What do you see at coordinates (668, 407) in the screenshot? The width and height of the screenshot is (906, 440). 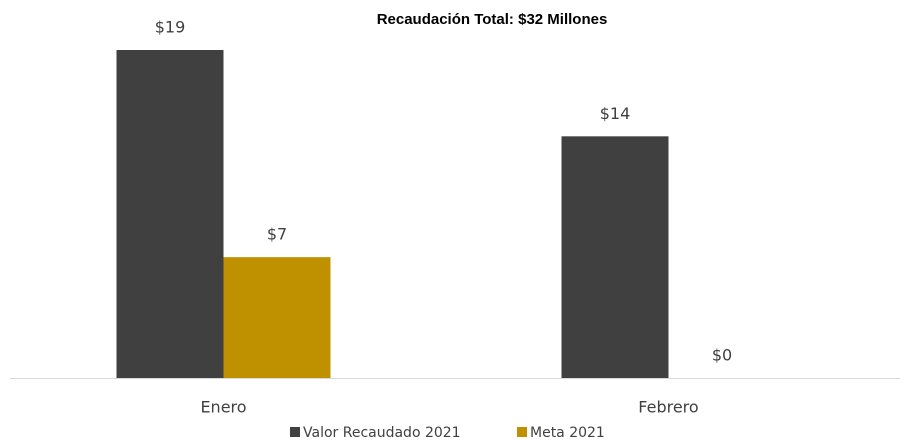 I see `x-tick-label: Febrero` at bounding box center [668, 407].